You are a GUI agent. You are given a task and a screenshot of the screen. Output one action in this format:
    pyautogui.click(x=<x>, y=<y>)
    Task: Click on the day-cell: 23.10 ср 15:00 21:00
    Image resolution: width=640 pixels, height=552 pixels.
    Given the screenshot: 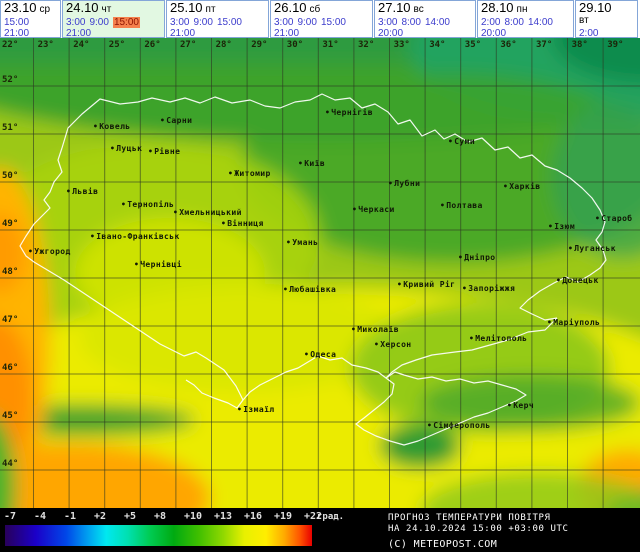 What is the action you would take?
    pyautogui.click(x=30, y=19)
    